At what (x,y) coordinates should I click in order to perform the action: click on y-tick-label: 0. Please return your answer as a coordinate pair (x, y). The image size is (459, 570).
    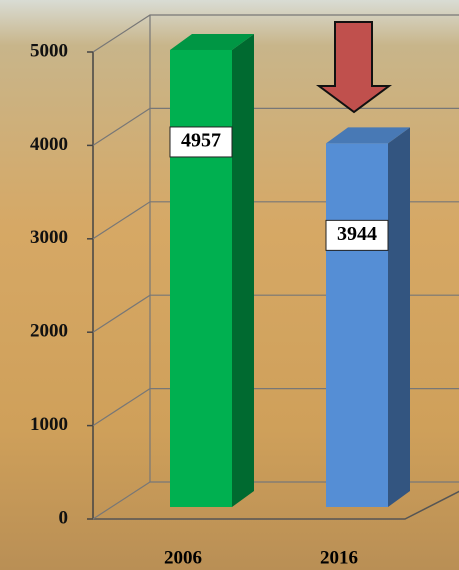
    Looking at the image, I should click on (64, 517).